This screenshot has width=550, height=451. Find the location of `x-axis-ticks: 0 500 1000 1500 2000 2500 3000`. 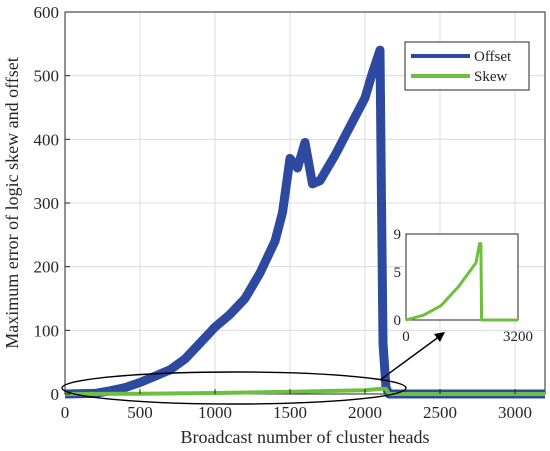

x-axis-ticks: 0 500 1000 1500 2000 2500 3000 is located at coordinates (296, 405).